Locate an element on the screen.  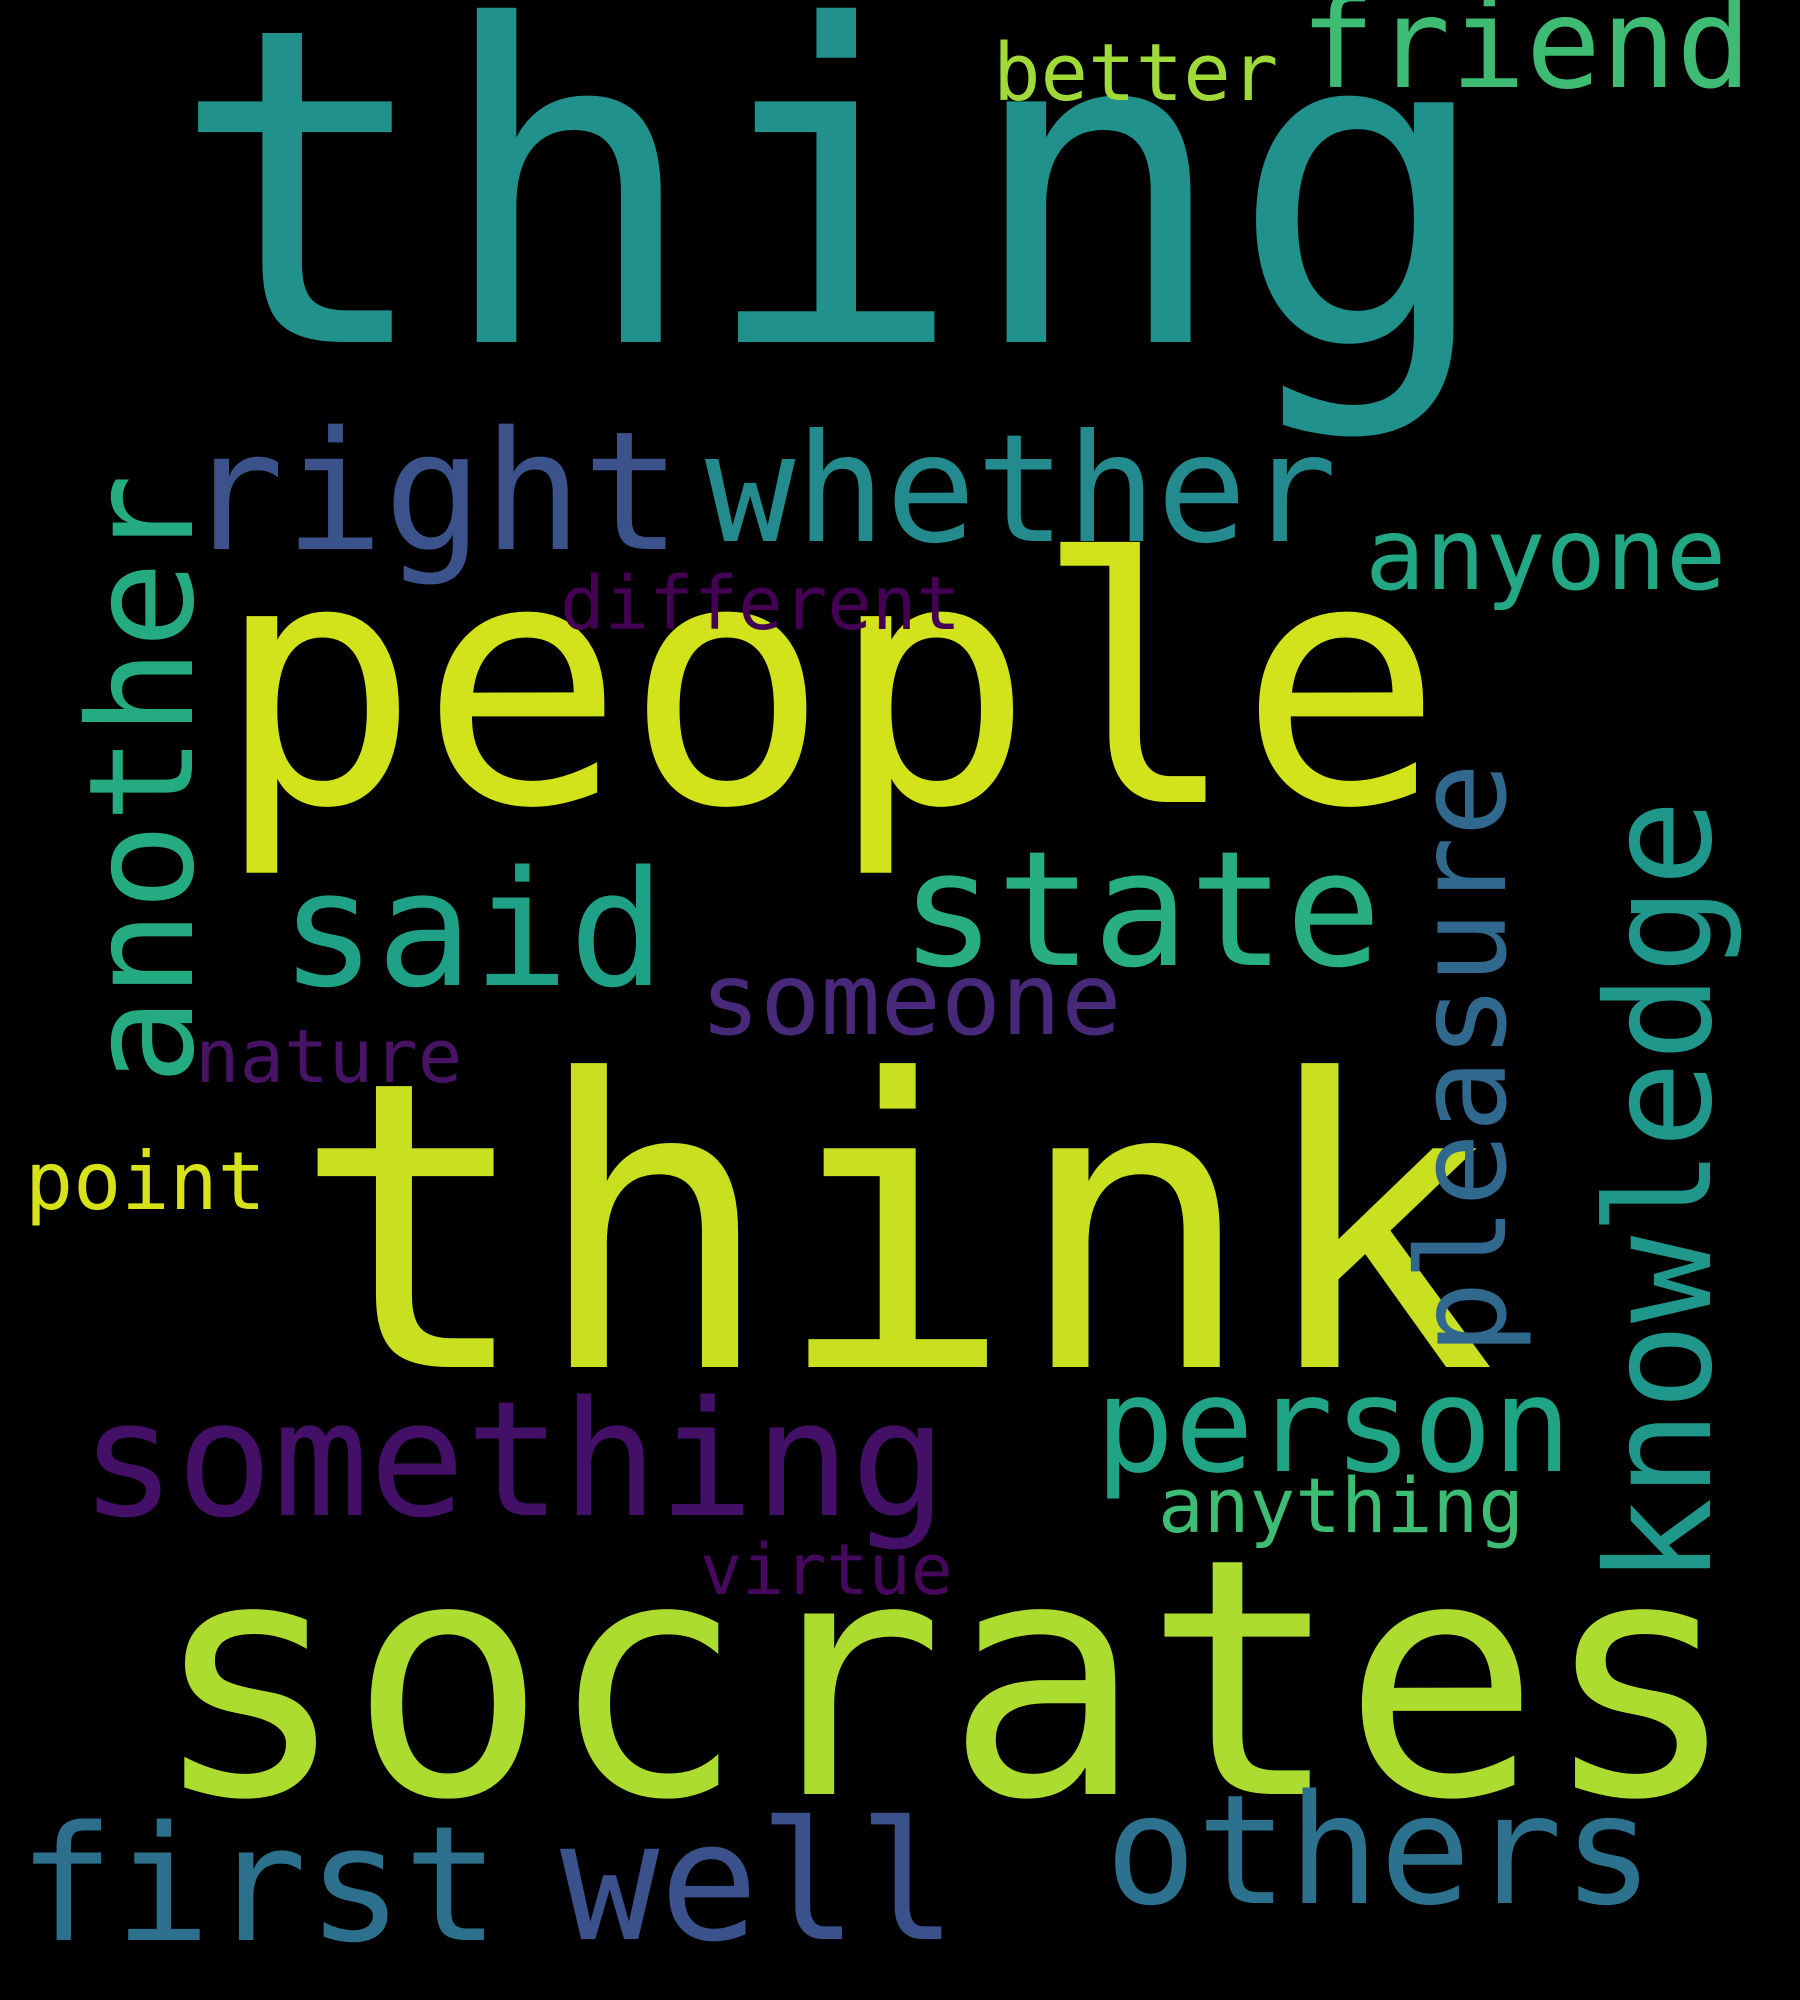
word-person: person is located at coordinates (1333, 1426).